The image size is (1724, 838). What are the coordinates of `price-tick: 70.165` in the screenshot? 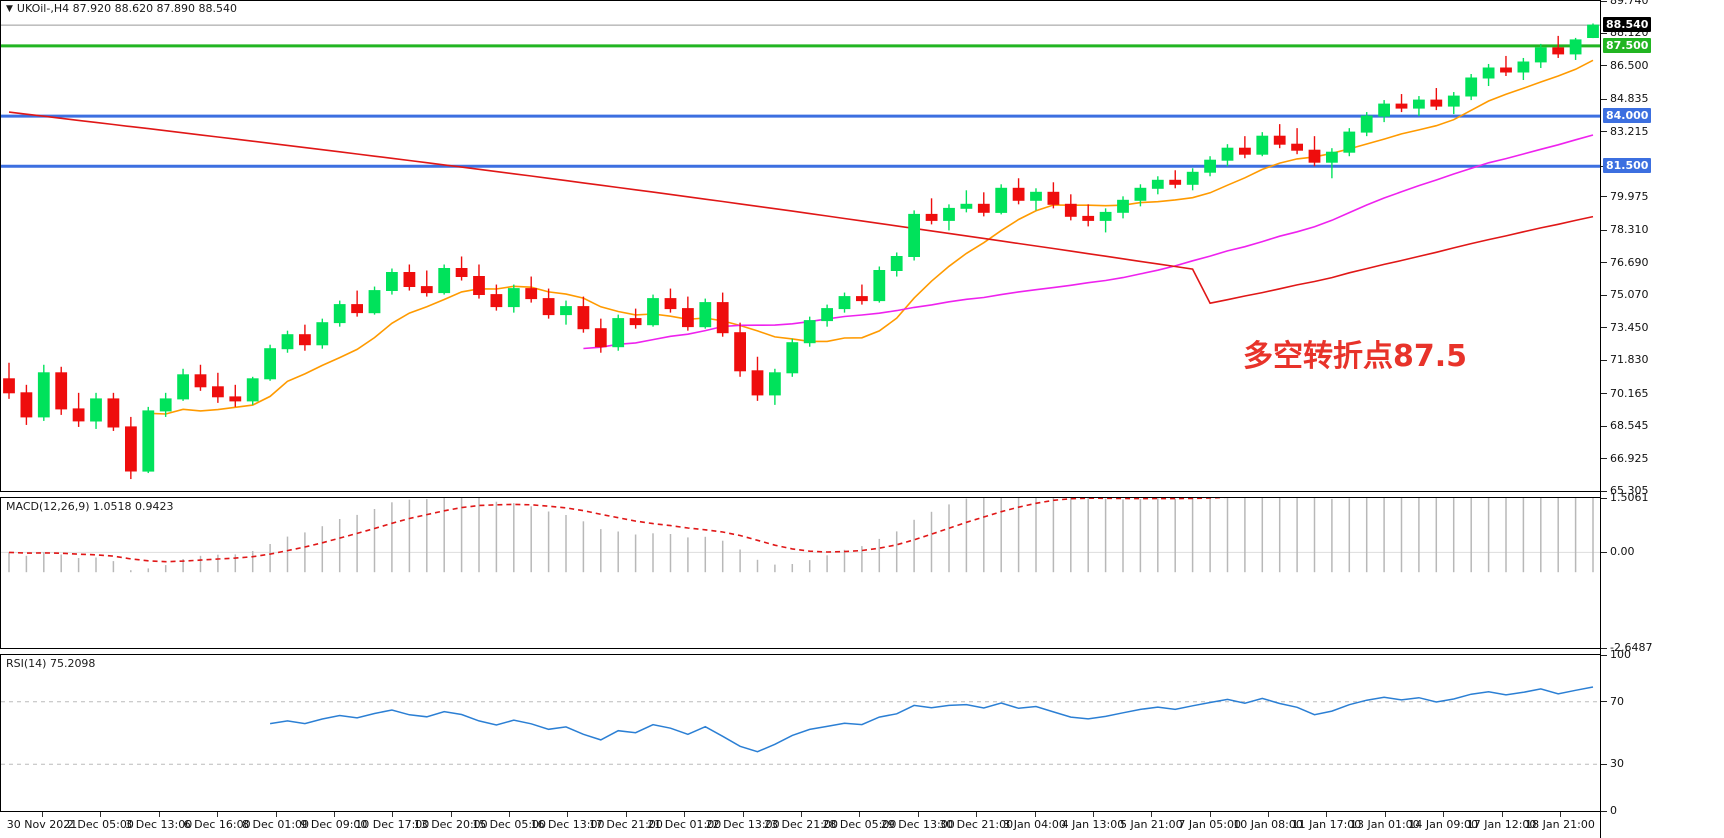 It's located at (1625, 393).